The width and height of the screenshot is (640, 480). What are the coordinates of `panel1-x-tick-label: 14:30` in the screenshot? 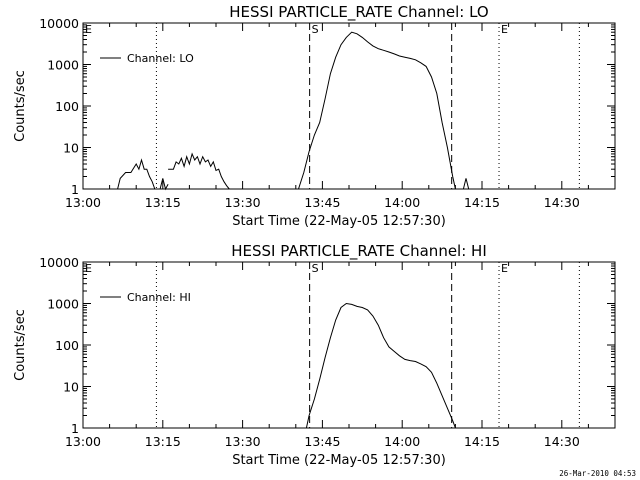 It's located at (562, 202).